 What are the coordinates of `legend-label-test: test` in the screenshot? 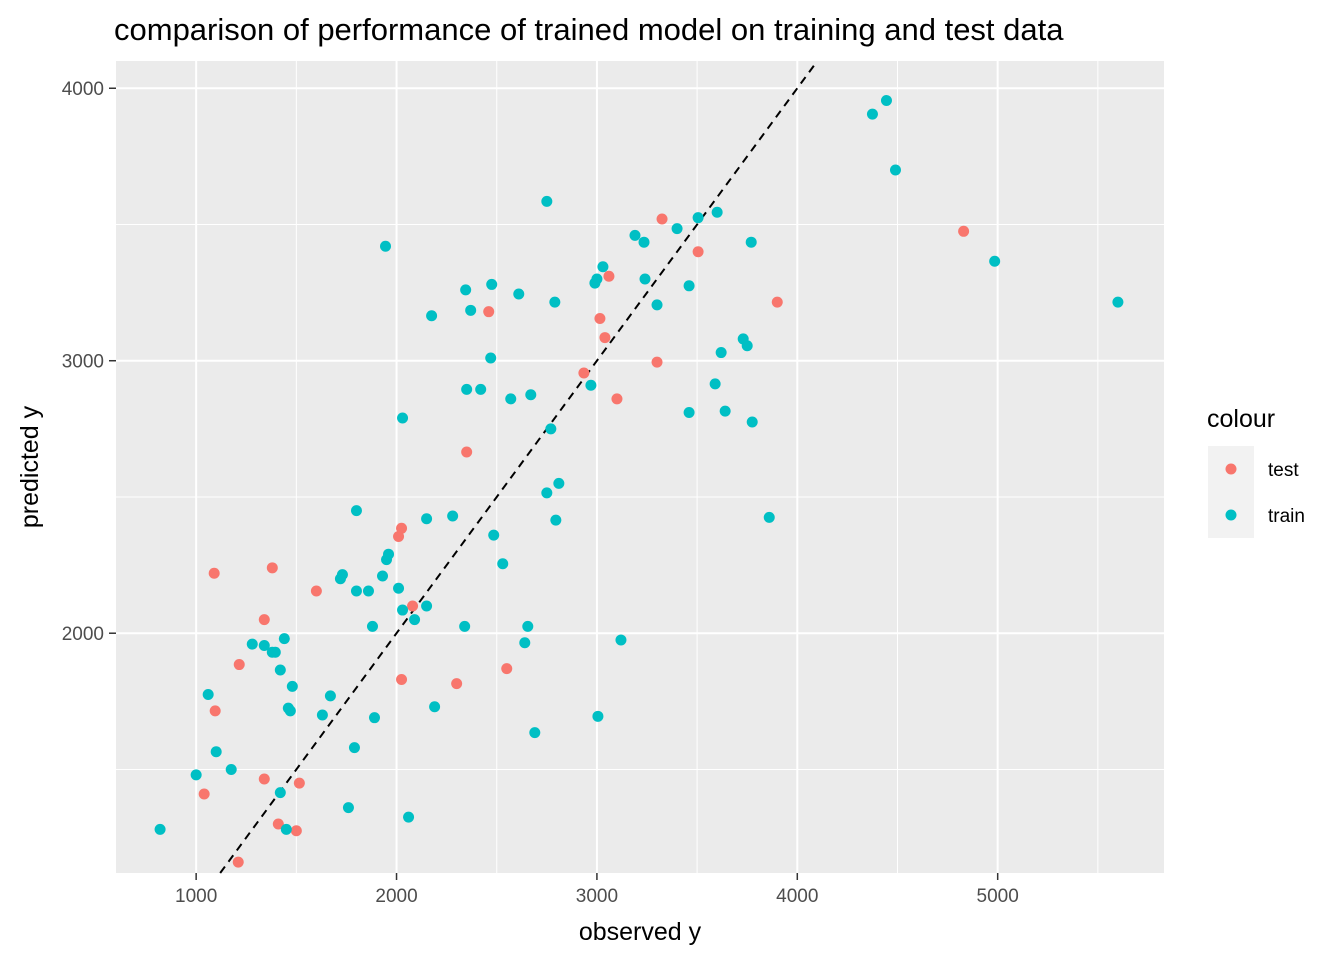 It's located at (1283, 470).